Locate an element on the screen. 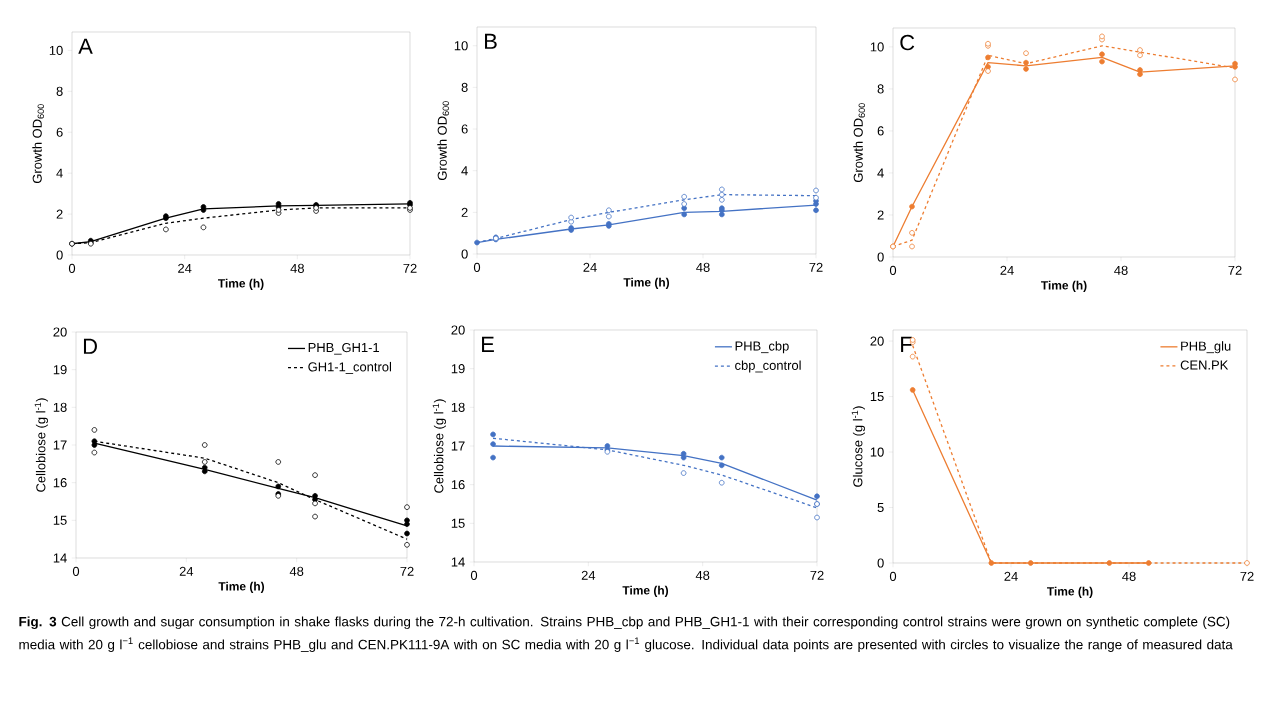 This screenshot has width=1287, height=706. annotation: C is located at coordinates (907, 42).